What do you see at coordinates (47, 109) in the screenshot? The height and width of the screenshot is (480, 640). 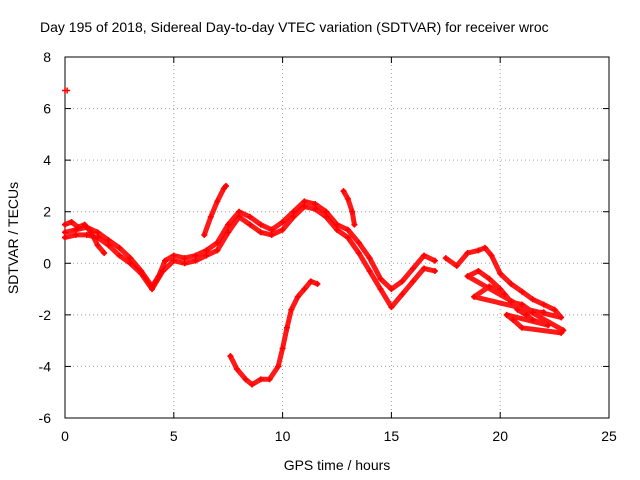 I see `y-tick-label: 6` at bounding box center [47, 109].